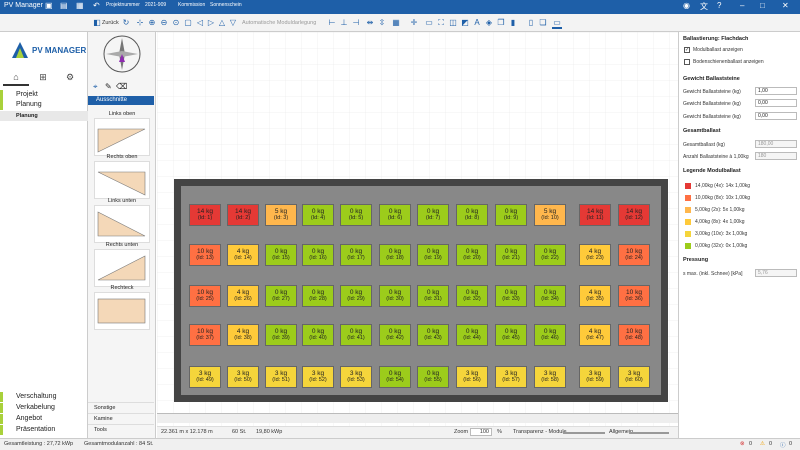 This screenshot has height=450, width=800. What do you see at coordinates (44, 116) in the screenshot?
I see `nav-sub-planung: Planung` at bounding box center [44, 116].